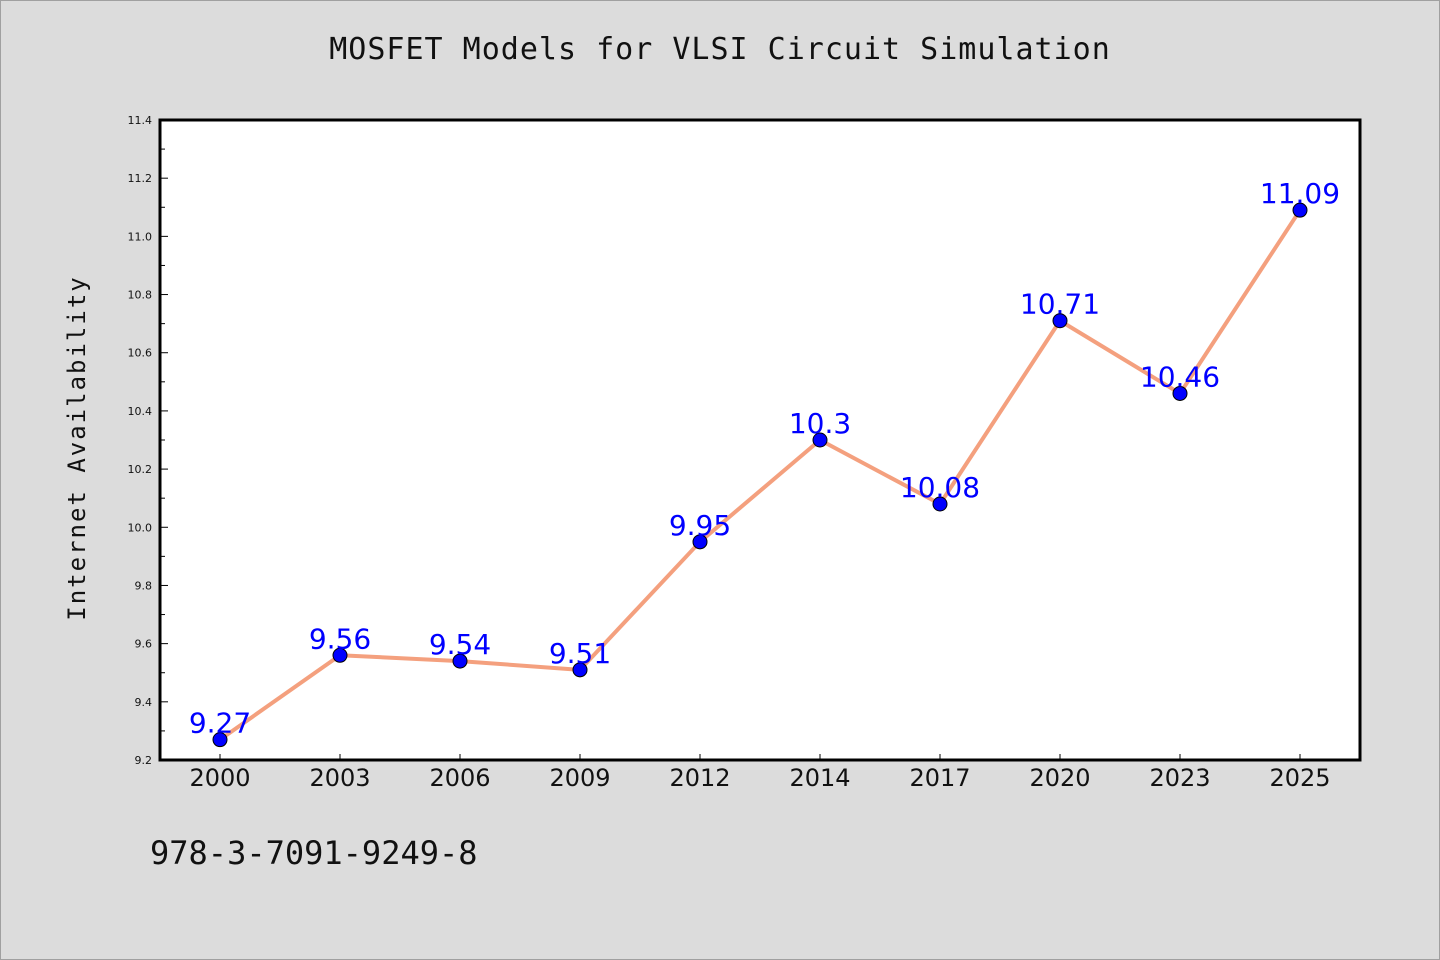  Describe the element at coordinates (1180, 376) in the screenshot. I see `data-label: 10.46` at that location.